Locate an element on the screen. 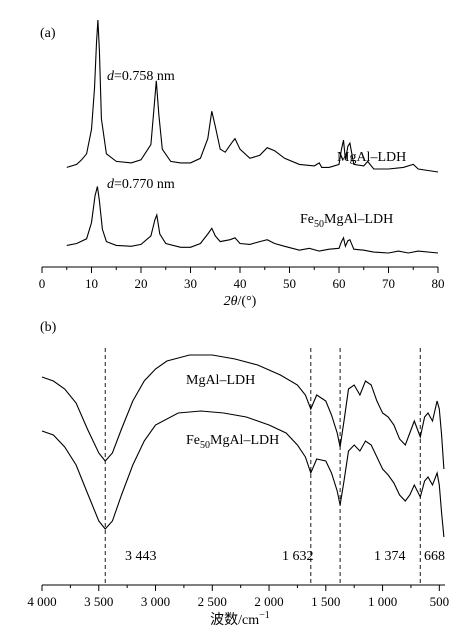  panel-b-marker-labels: 3 443 1 632 1 374 668 is located at coordinates (285, 556).